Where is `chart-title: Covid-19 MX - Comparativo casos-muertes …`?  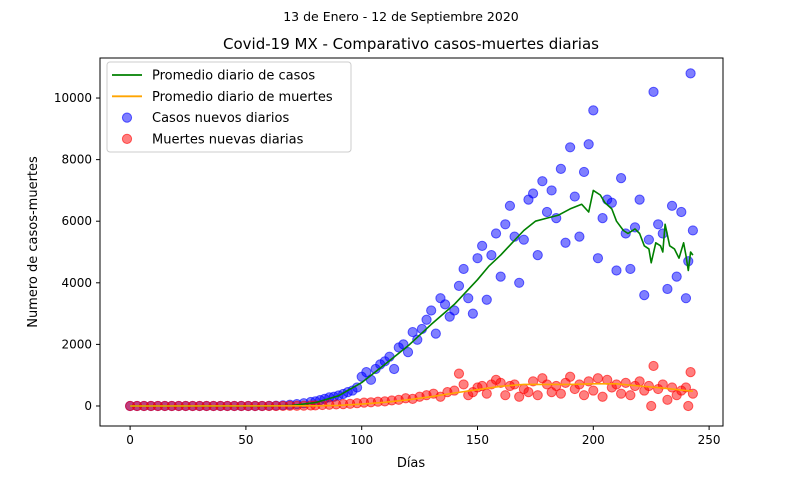 chart-title: Covid-19 MX - Comparativo casos-muertes … is located at coordinates (411, 44).